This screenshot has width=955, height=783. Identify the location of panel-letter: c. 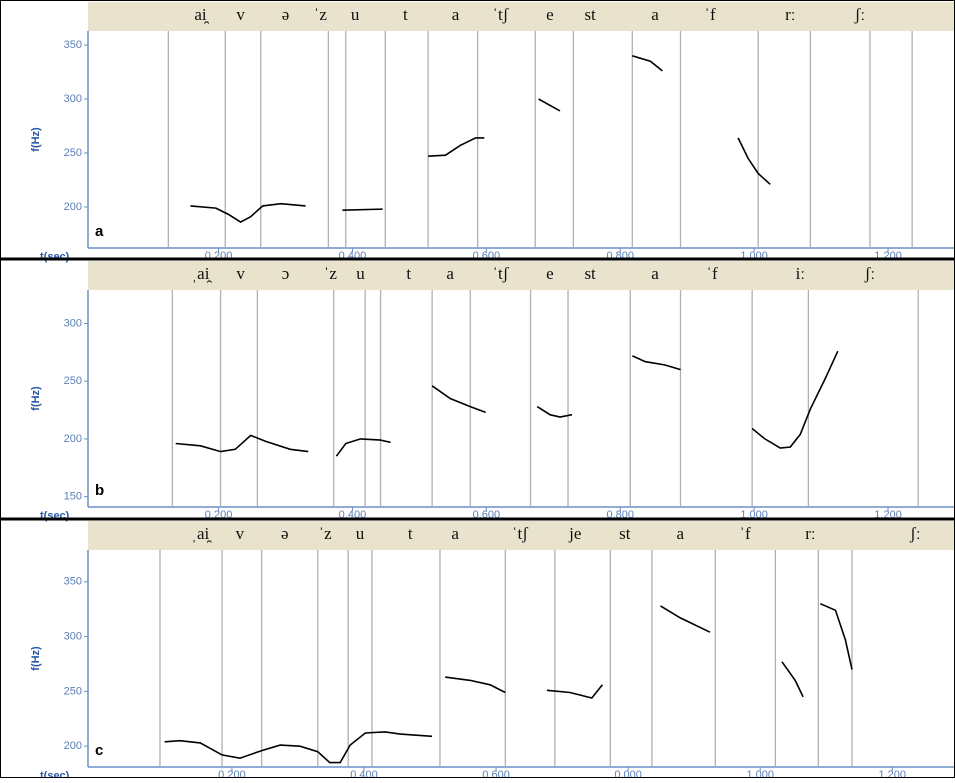
(99, 750).